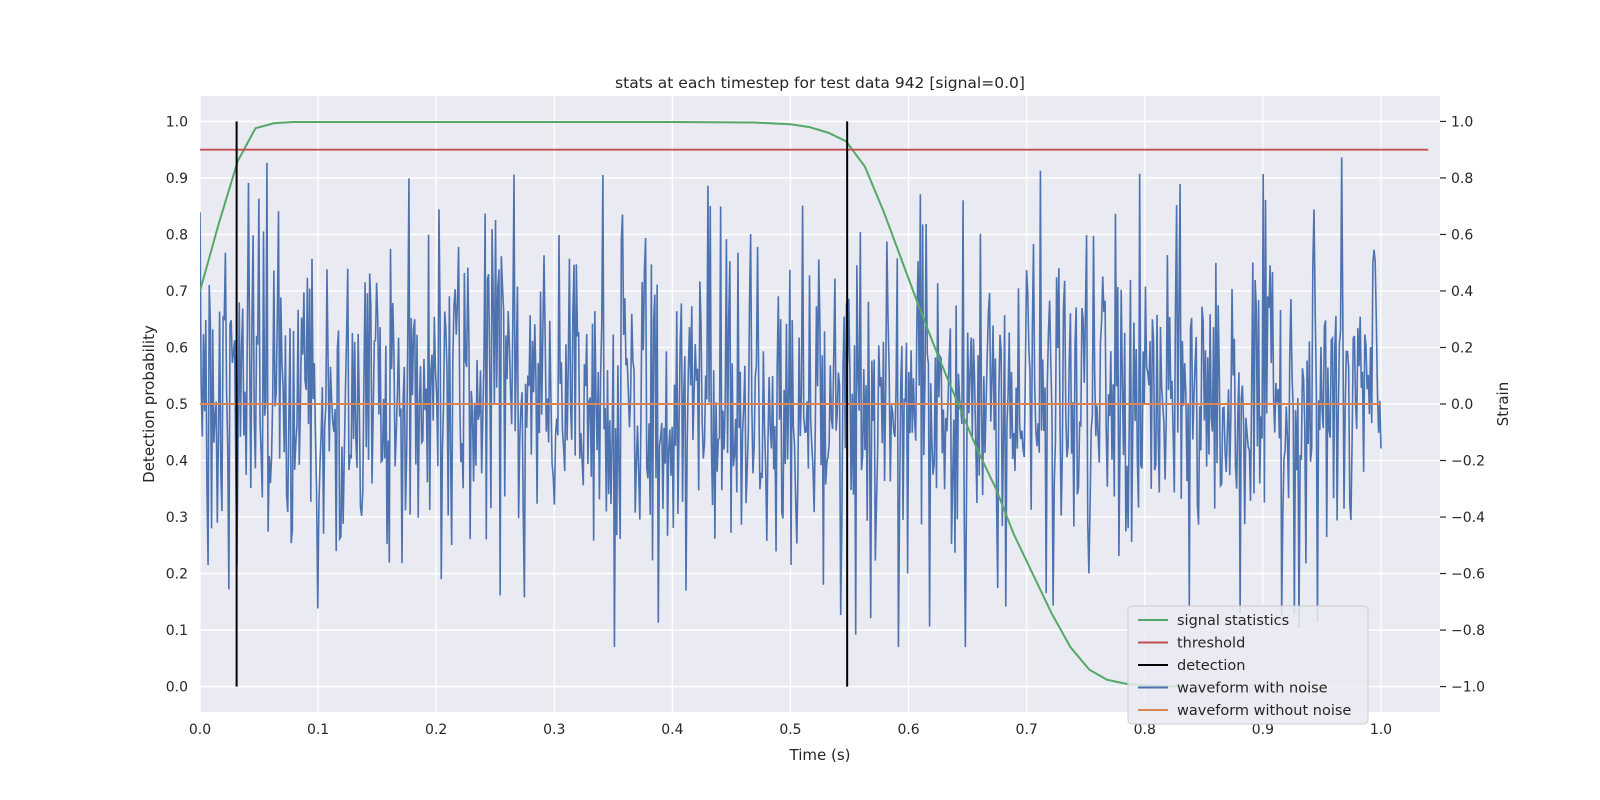 The image size is (1600, 800). What do you see at coordinates (908, 730) in the screenshot?
I see `x-tick-label: 0.6` at bounding box center [908, 730].